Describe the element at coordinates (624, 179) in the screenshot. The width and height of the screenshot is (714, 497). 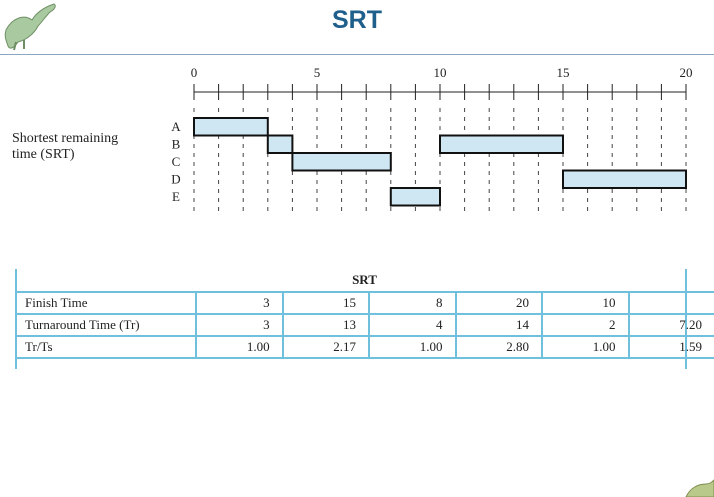
I see `execution-bar-d` at that location.